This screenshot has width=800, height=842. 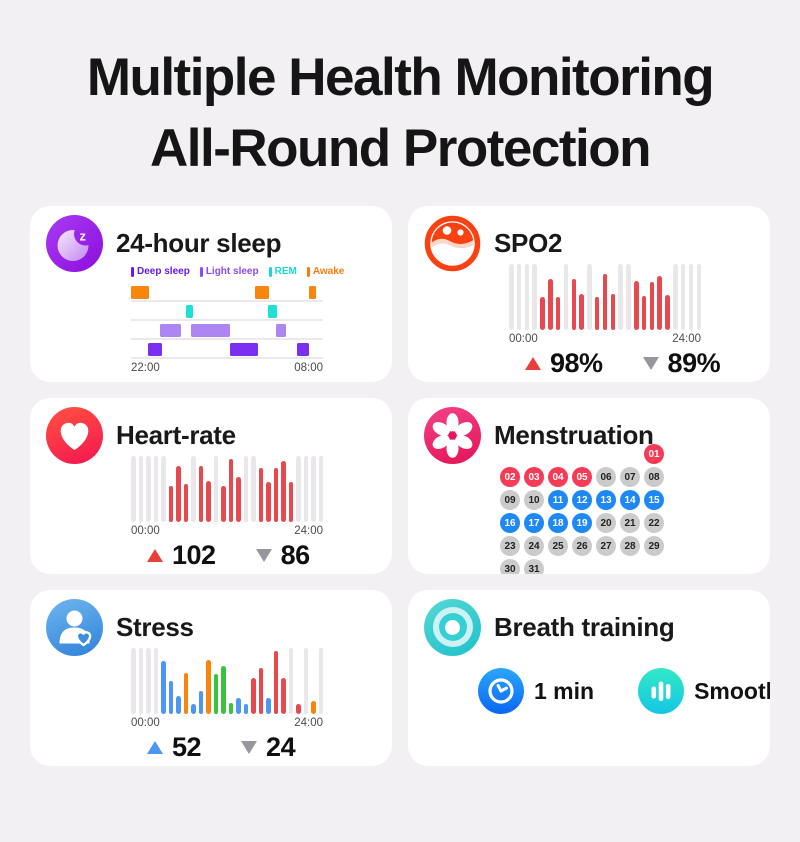 What do you see at coordinates (400, 77) in the screenshot?
I see `page-title-line1: Multiple Health Monitoring` at bounding box center [400, 77].